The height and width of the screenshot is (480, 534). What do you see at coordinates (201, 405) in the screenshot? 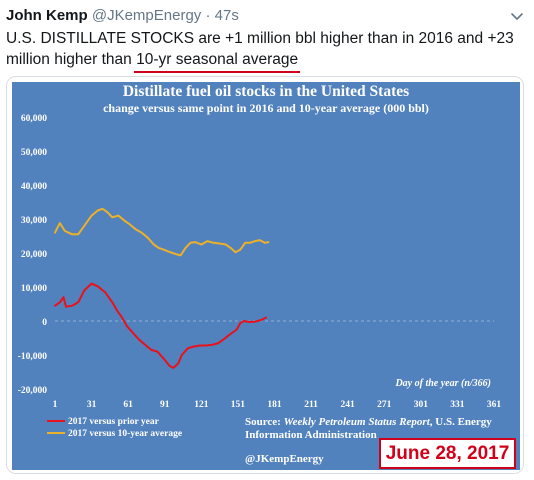
I see `x-tick-label: 121` at bounding box center [201, 405].